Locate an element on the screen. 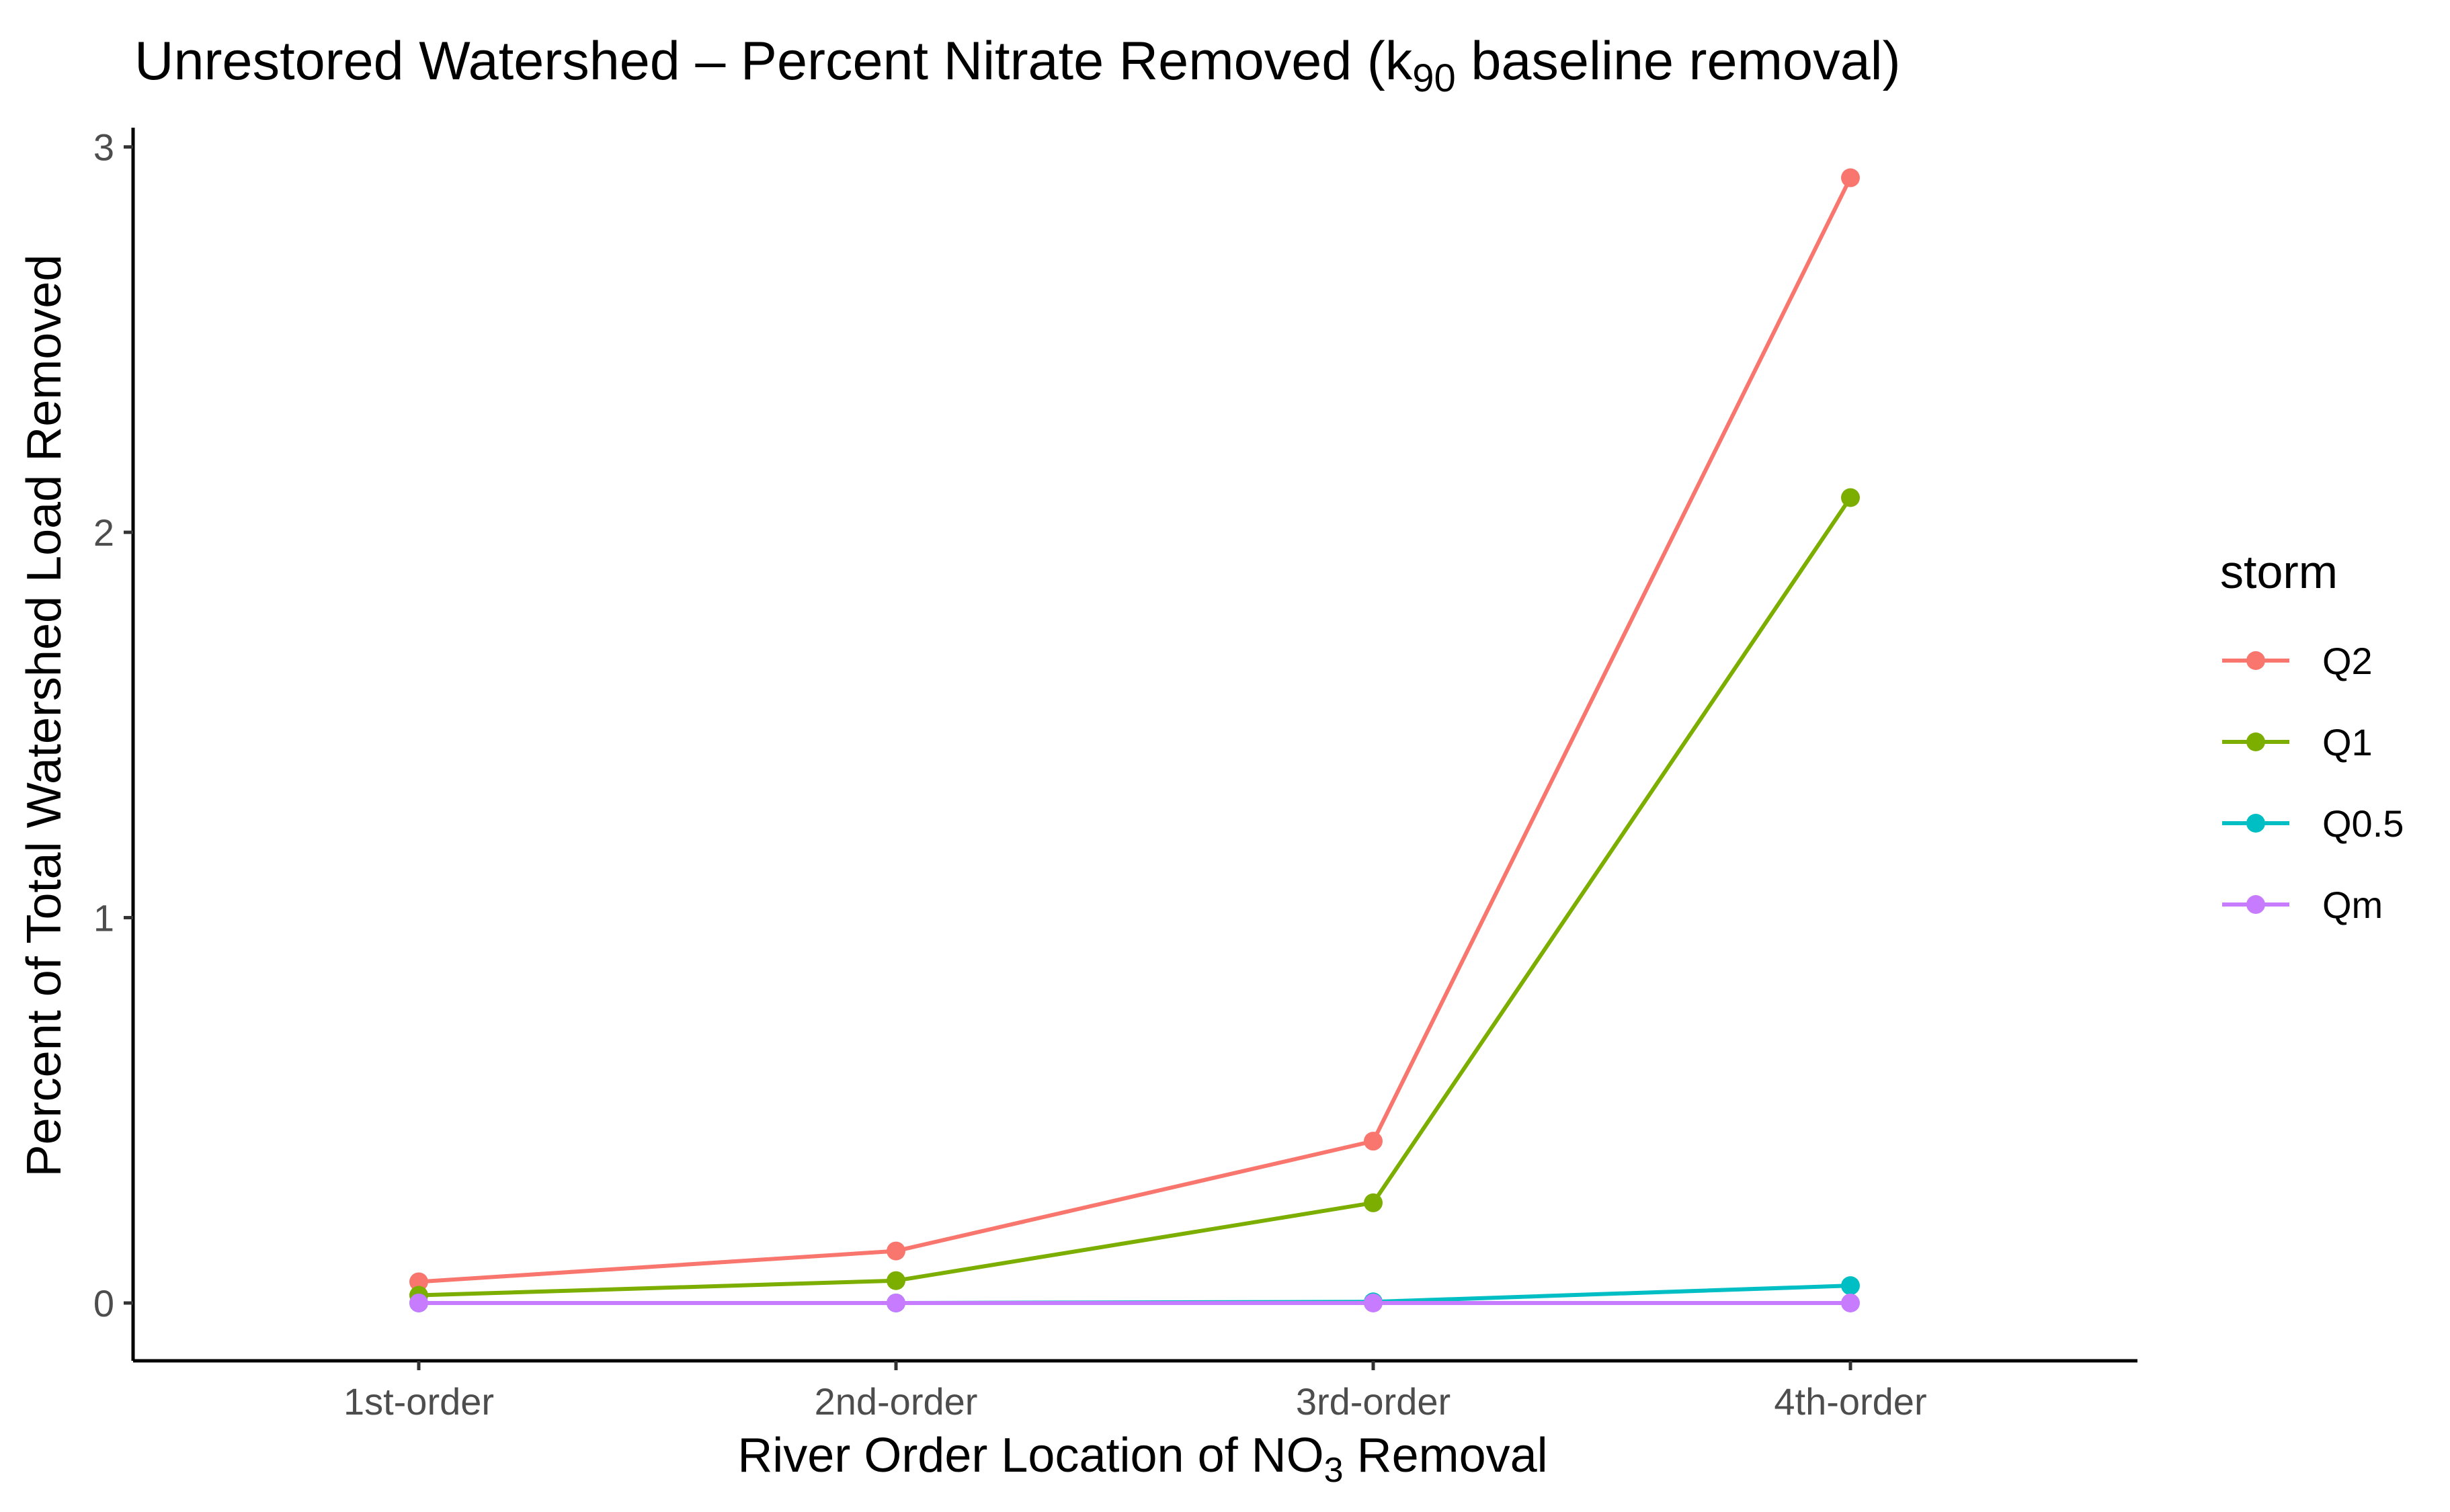 Image resolution: width=2450 pixels, height=1512 pixels. y-tick-label: 3 is located at coordinates (104, 147).